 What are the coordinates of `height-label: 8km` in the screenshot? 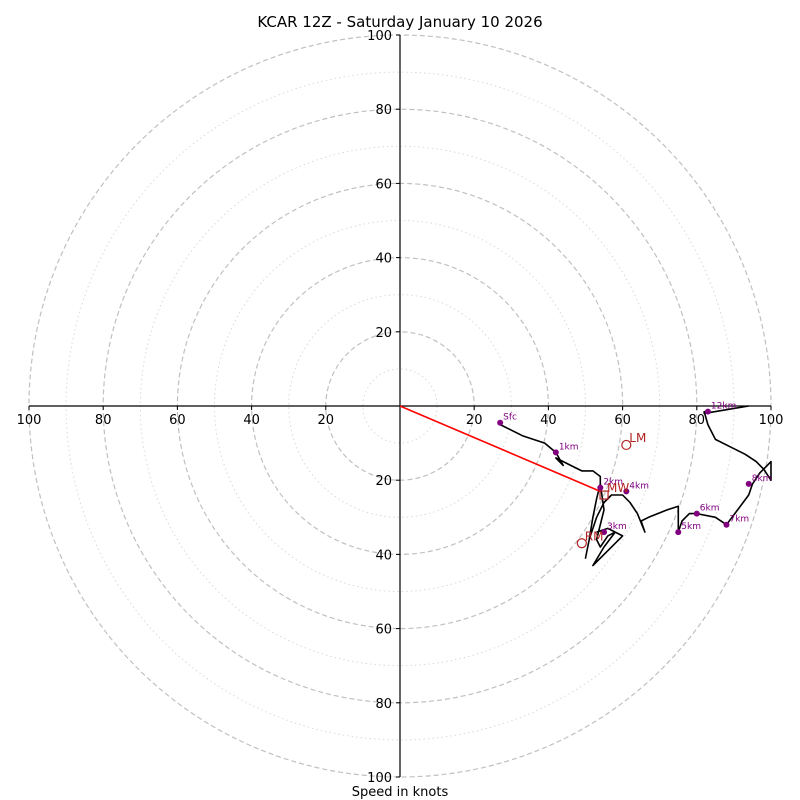 It's located at (762, 479).